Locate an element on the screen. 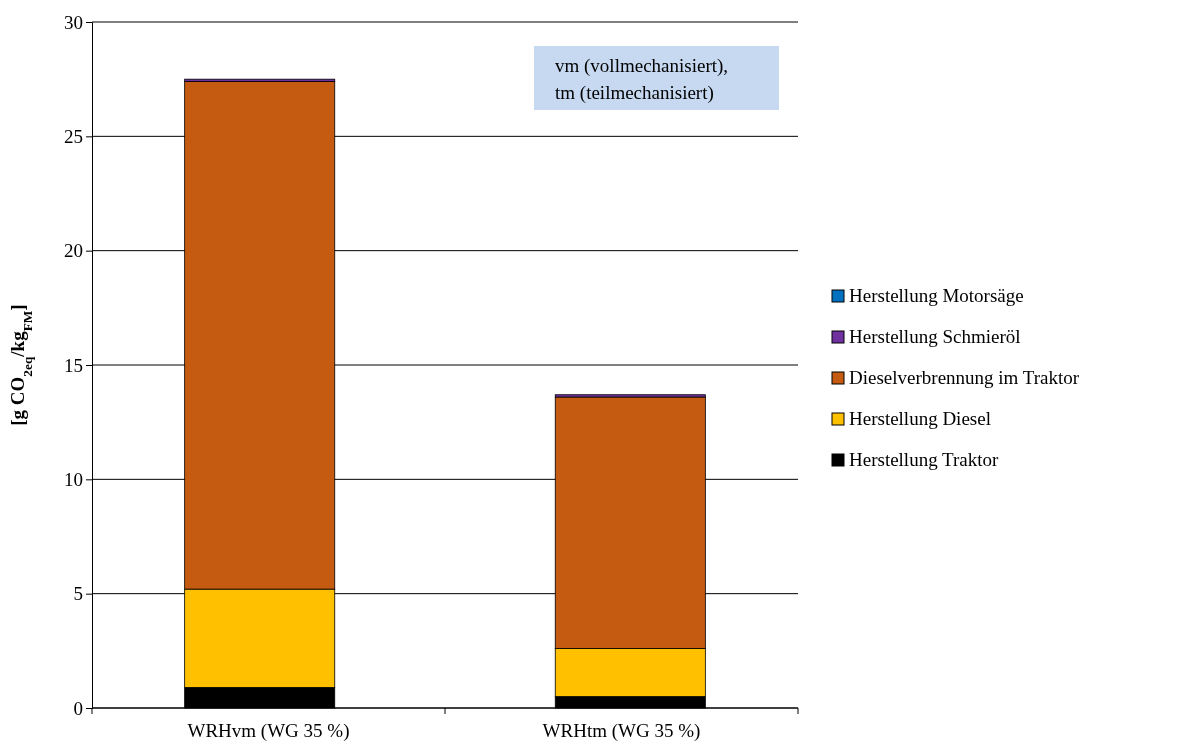 The width and height of the screenshot is (1182, 749). y-tick-label: 15 is located at coordinates (73, 365).